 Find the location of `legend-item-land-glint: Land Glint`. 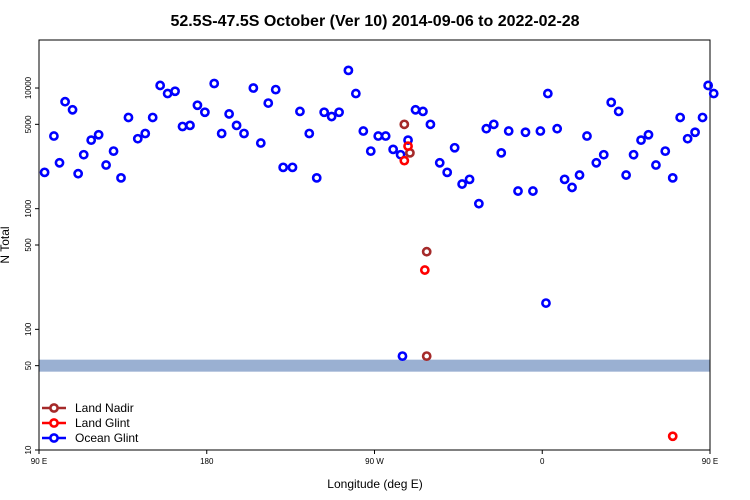

legend-item-land-glint: Land Glint is located at coordinates (86, 423).